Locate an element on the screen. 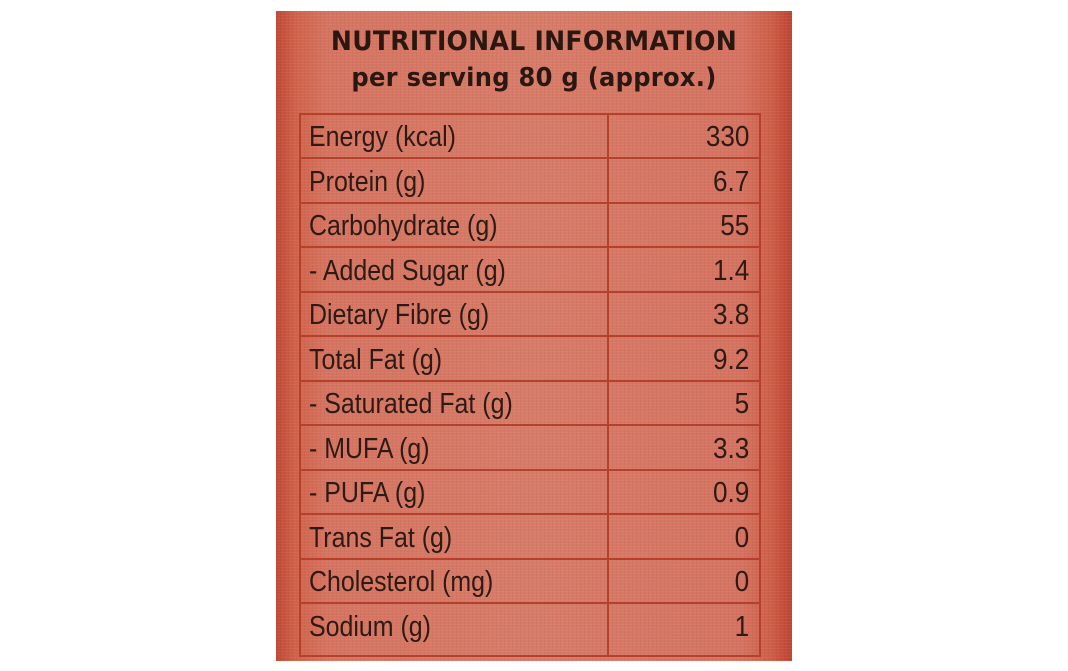 This screenshot has width=1068, height=671. nutrition-title: NUTRITIONAL INFORMATION is located at coordinates (534, 41).